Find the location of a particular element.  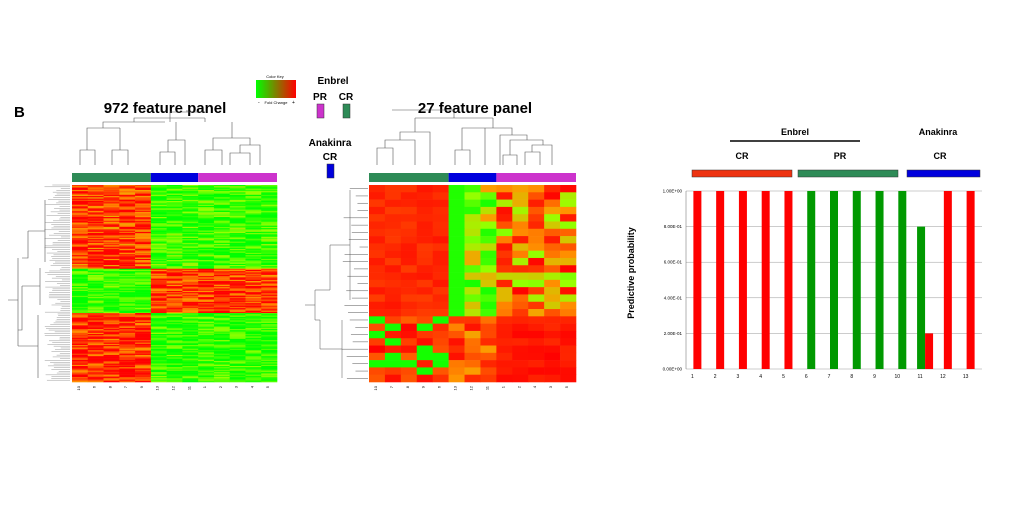

bar-sub-cr-anakinra-bar is located at coordinates (943, 173).